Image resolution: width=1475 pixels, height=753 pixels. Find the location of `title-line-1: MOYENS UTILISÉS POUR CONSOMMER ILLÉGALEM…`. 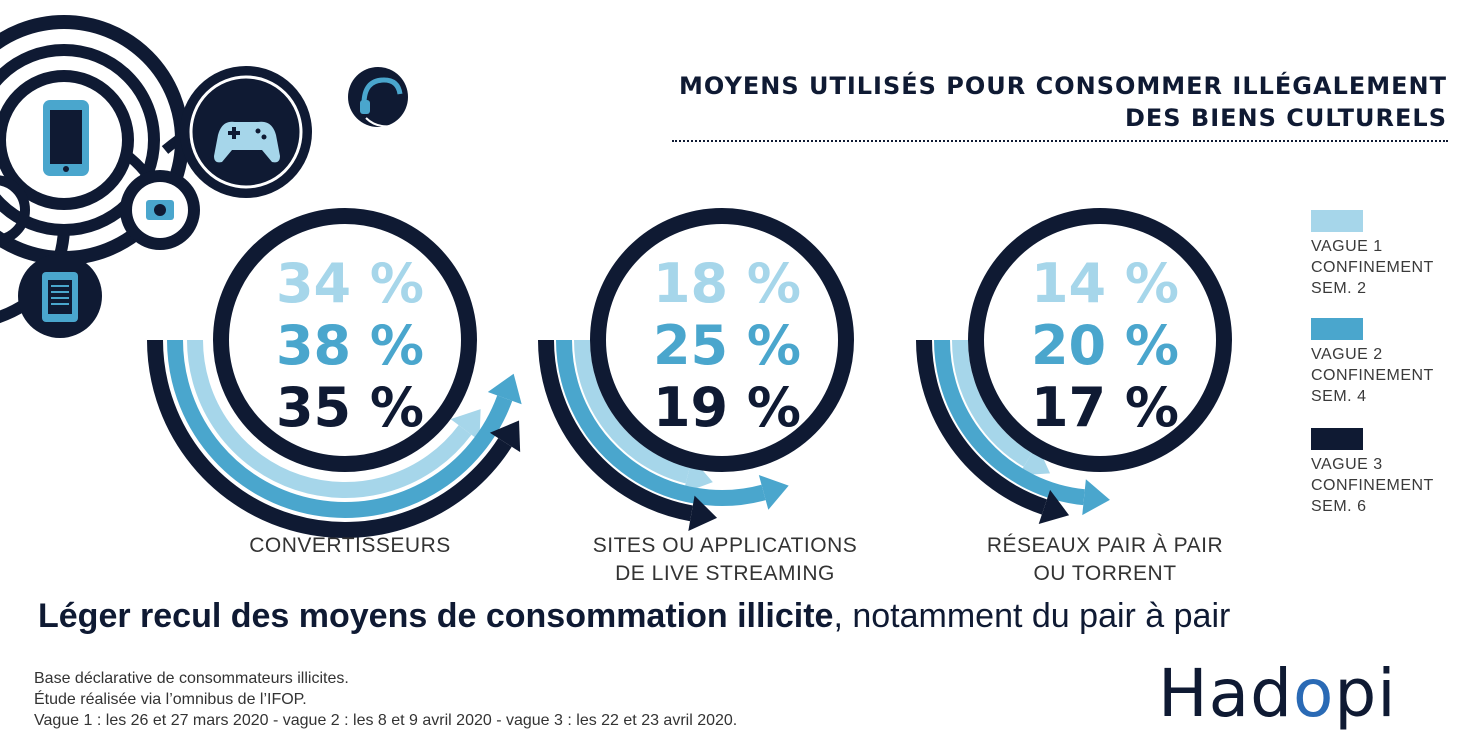

title-line-1: MOYENS UTILISÉS POUR CONSOMMER ILLÉGALEM… is located at coordinates (1063, 86).